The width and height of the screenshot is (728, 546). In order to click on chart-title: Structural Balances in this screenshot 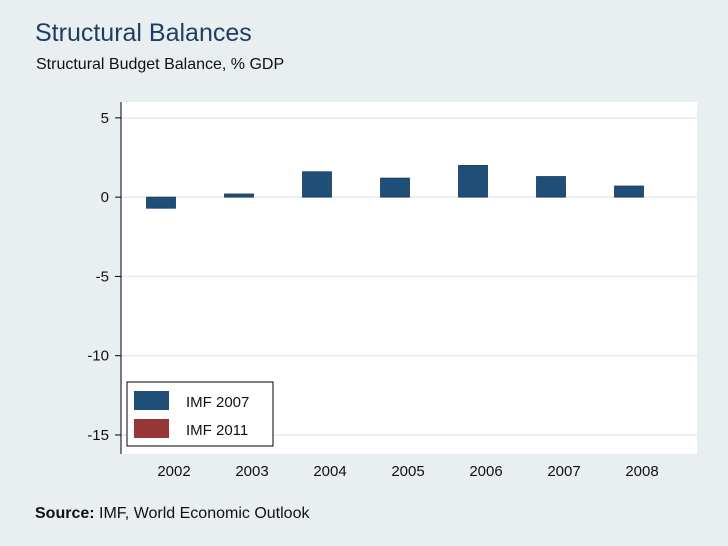, I will do `click(143, 33)`.